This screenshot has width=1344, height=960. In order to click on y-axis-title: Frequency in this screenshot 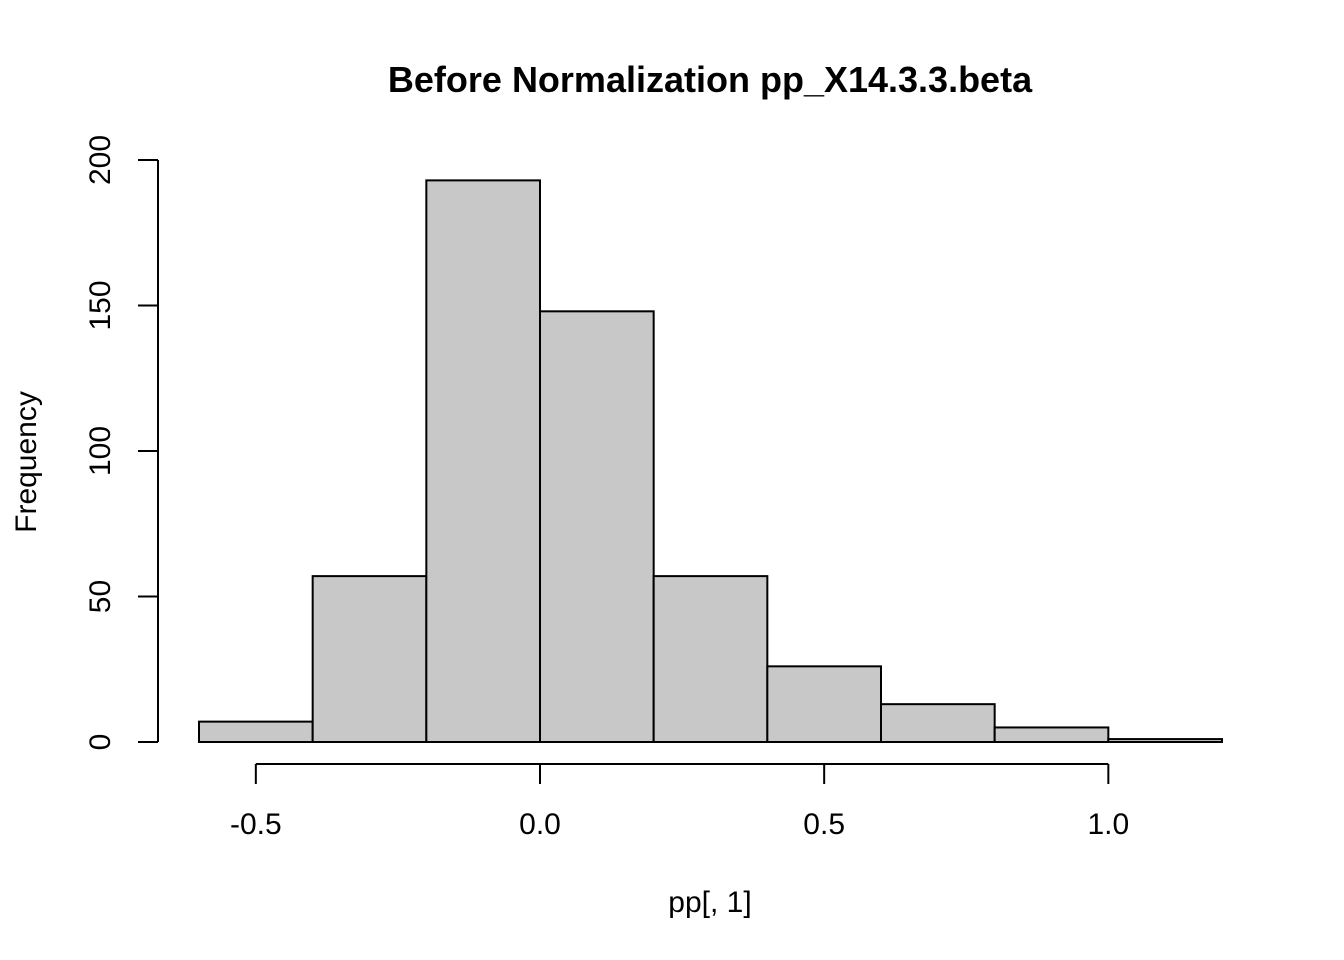, I will do `click(26, 462)`.